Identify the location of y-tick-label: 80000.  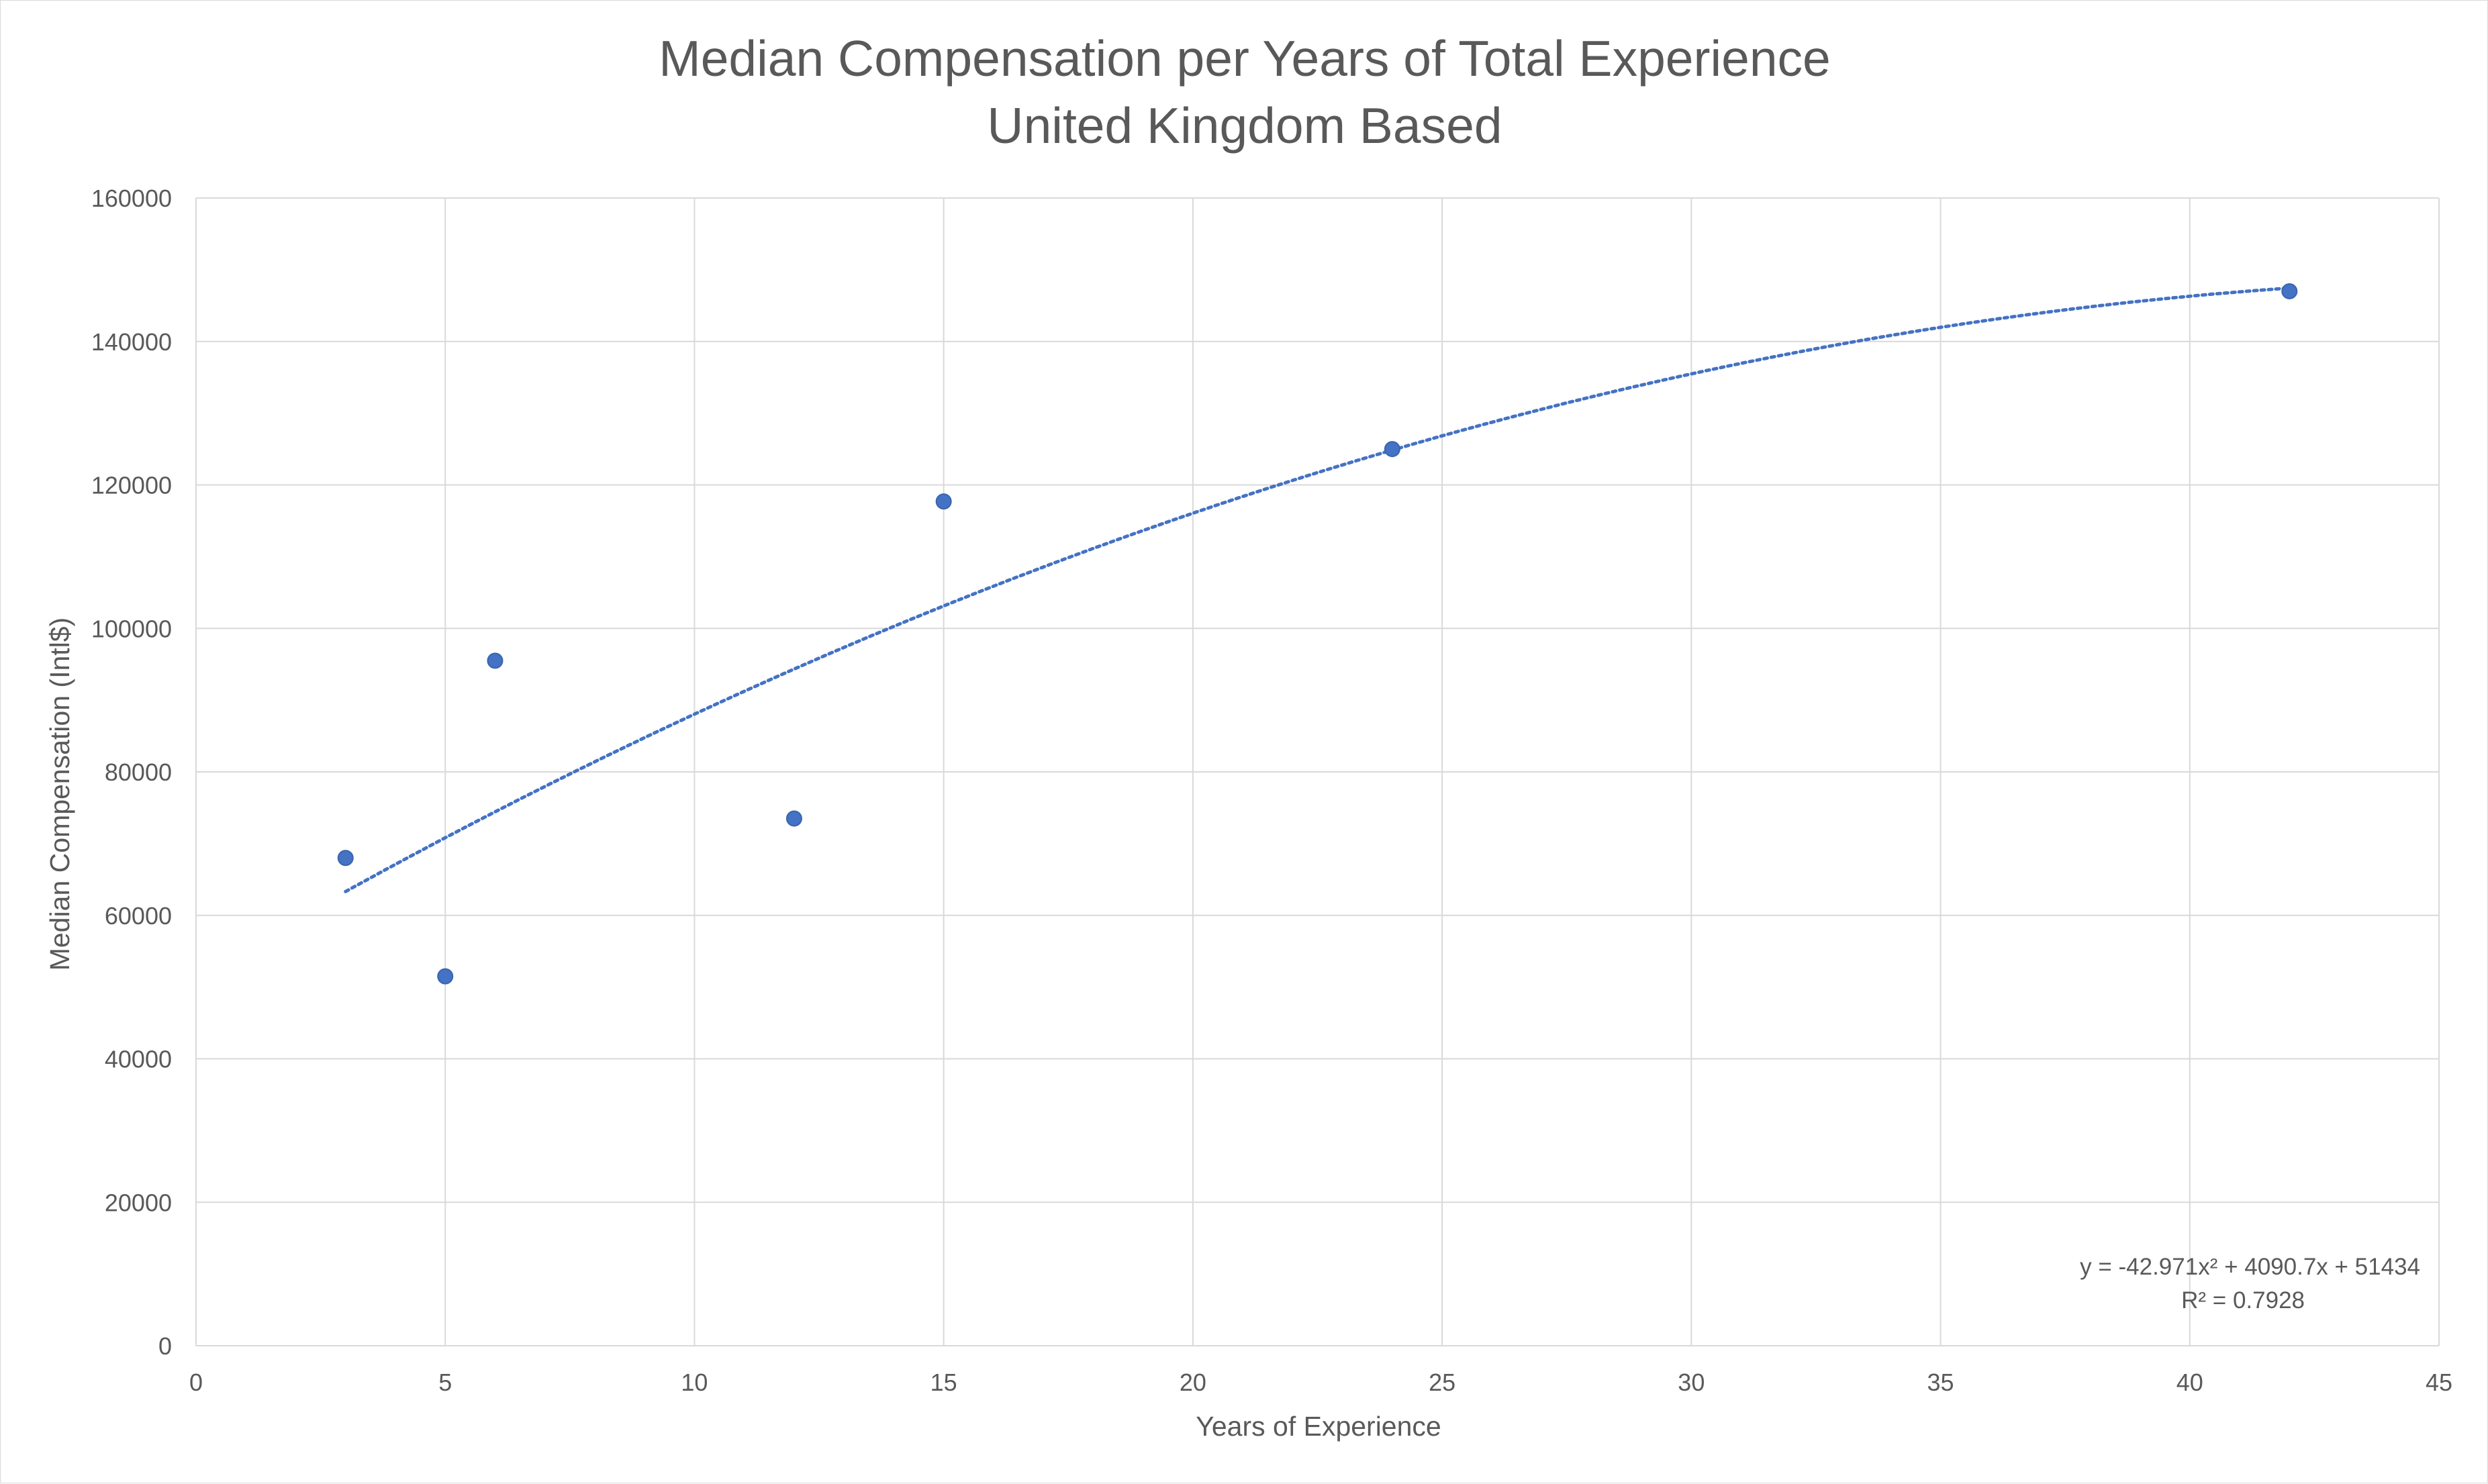
(138, 772).